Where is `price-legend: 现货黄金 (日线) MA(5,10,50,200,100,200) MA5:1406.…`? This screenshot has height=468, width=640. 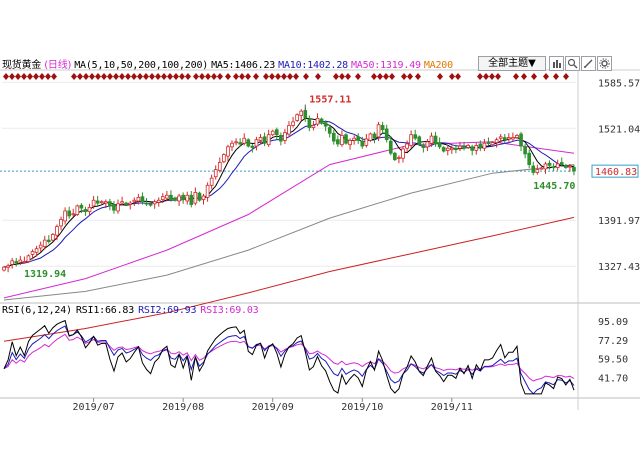
price-legend: 现货黄金 (日线) MA(5,10,50,200,100,200) MA5:1406.… is located at coordinates (229, 63).